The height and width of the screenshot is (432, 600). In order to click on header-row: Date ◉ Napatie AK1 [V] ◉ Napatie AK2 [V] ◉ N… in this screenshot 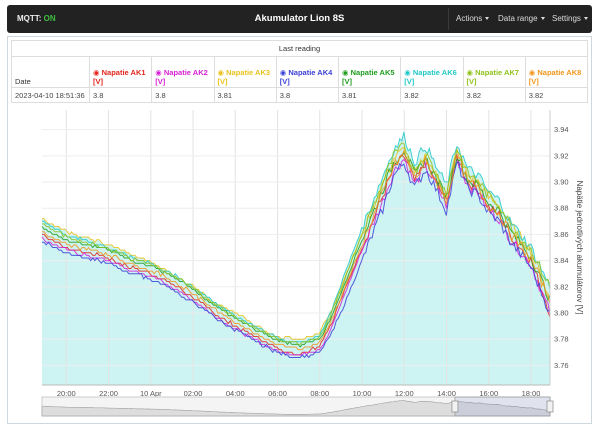, I will do `click(300, 72)`.